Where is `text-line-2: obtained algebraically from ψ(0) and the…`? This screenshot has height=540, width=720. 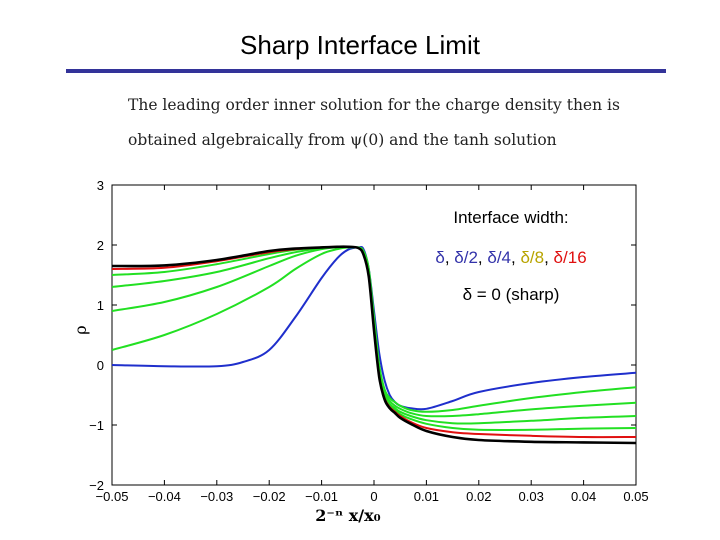
text-line-2: obtained algebraically from ψ(0) and the… is located at coordinates (342, 140).